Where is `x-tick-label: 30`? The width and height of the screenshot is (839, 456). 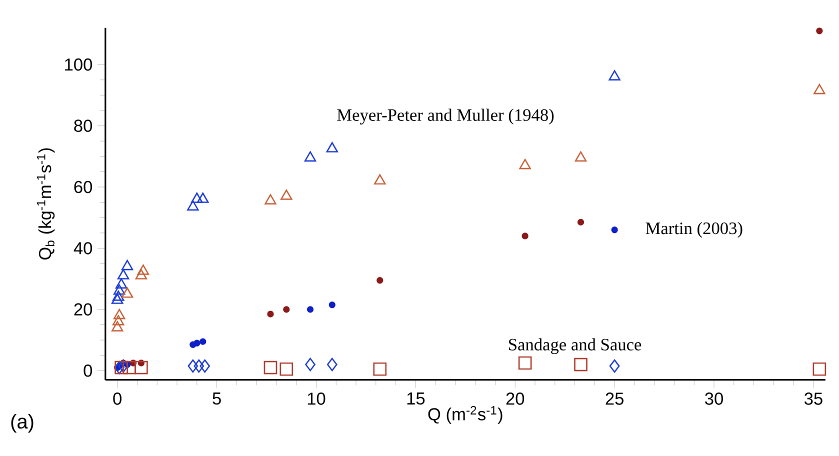
x-tick-label: 30 is located at coordinates (714, 398).